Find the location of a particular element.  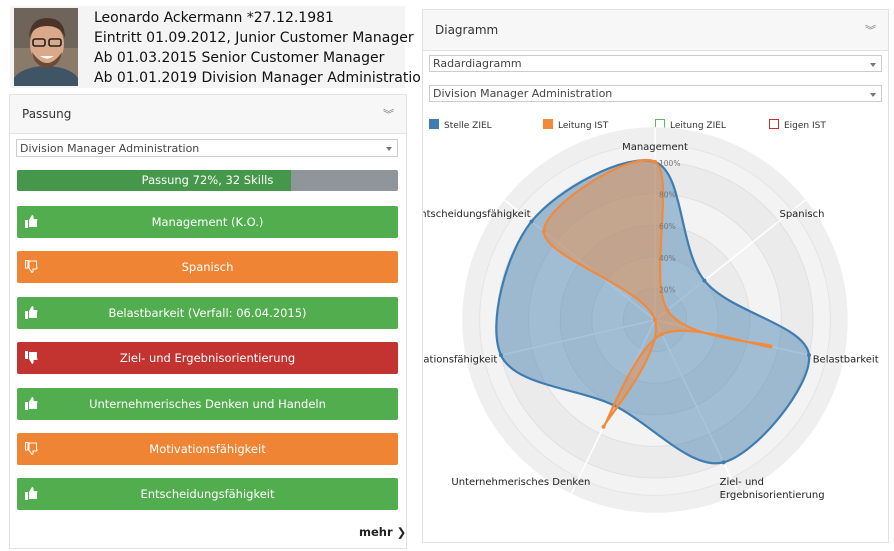

more-link: mehr ❯ is located at coordinates (383, 532).